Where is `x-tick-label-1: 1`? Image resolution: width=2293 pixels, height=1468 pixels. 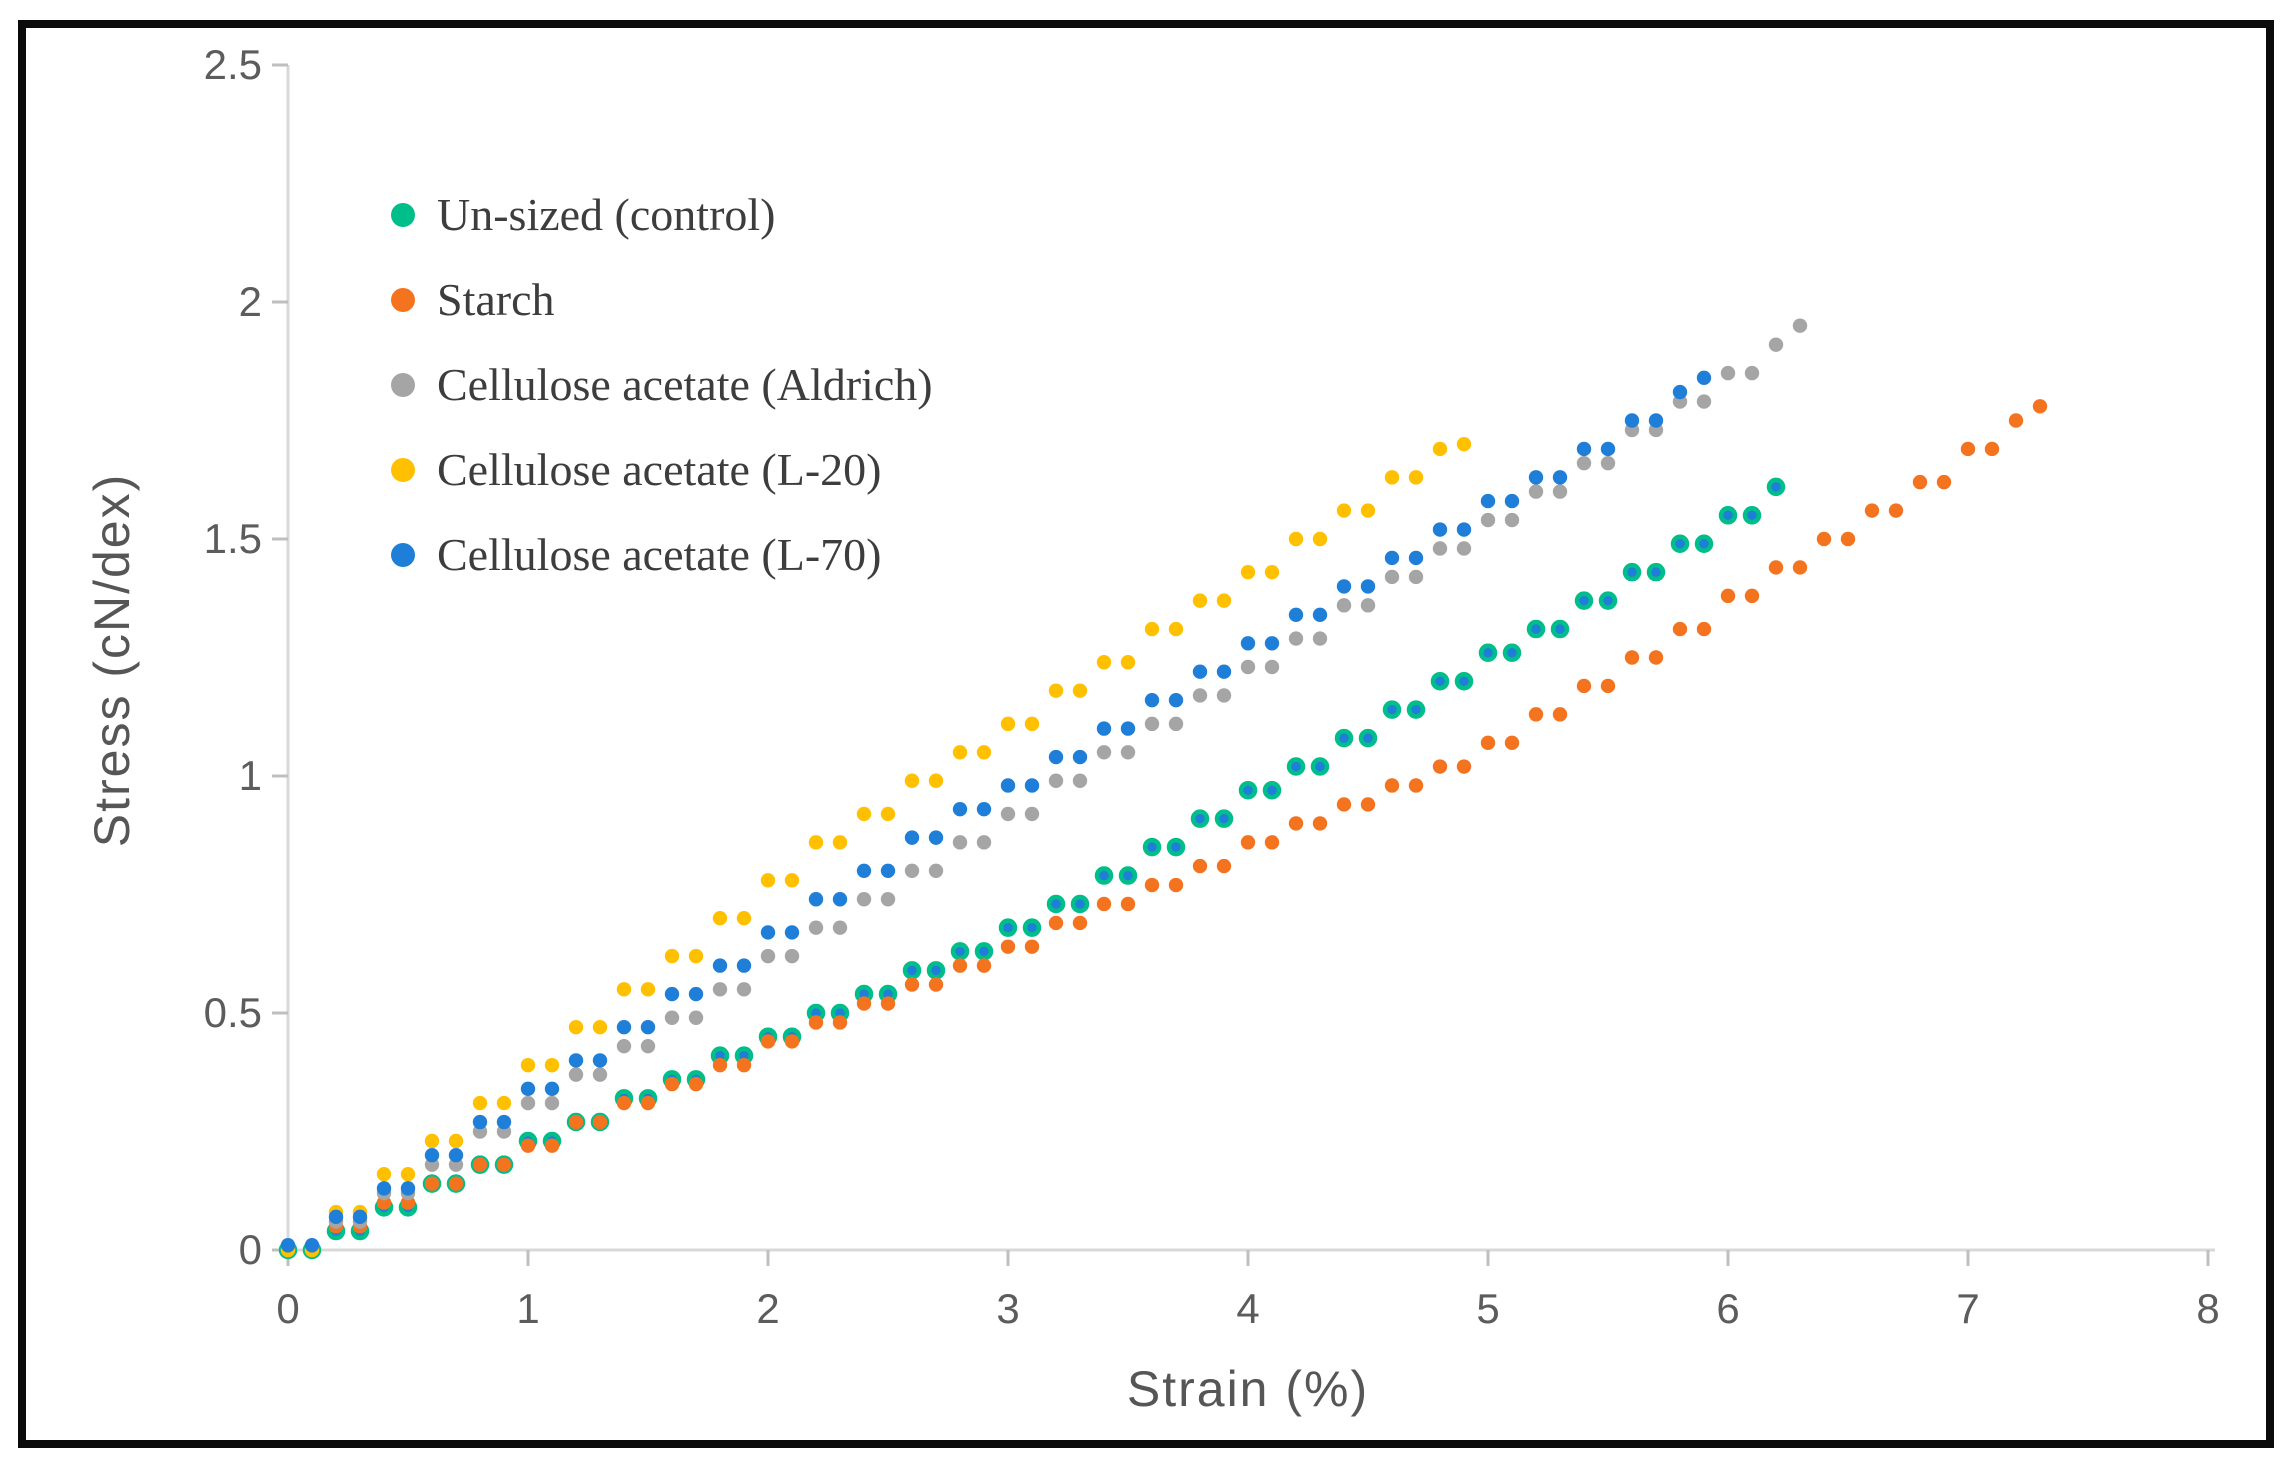 x-tick-label-1: 1 is located at coordinates (528, 1308).